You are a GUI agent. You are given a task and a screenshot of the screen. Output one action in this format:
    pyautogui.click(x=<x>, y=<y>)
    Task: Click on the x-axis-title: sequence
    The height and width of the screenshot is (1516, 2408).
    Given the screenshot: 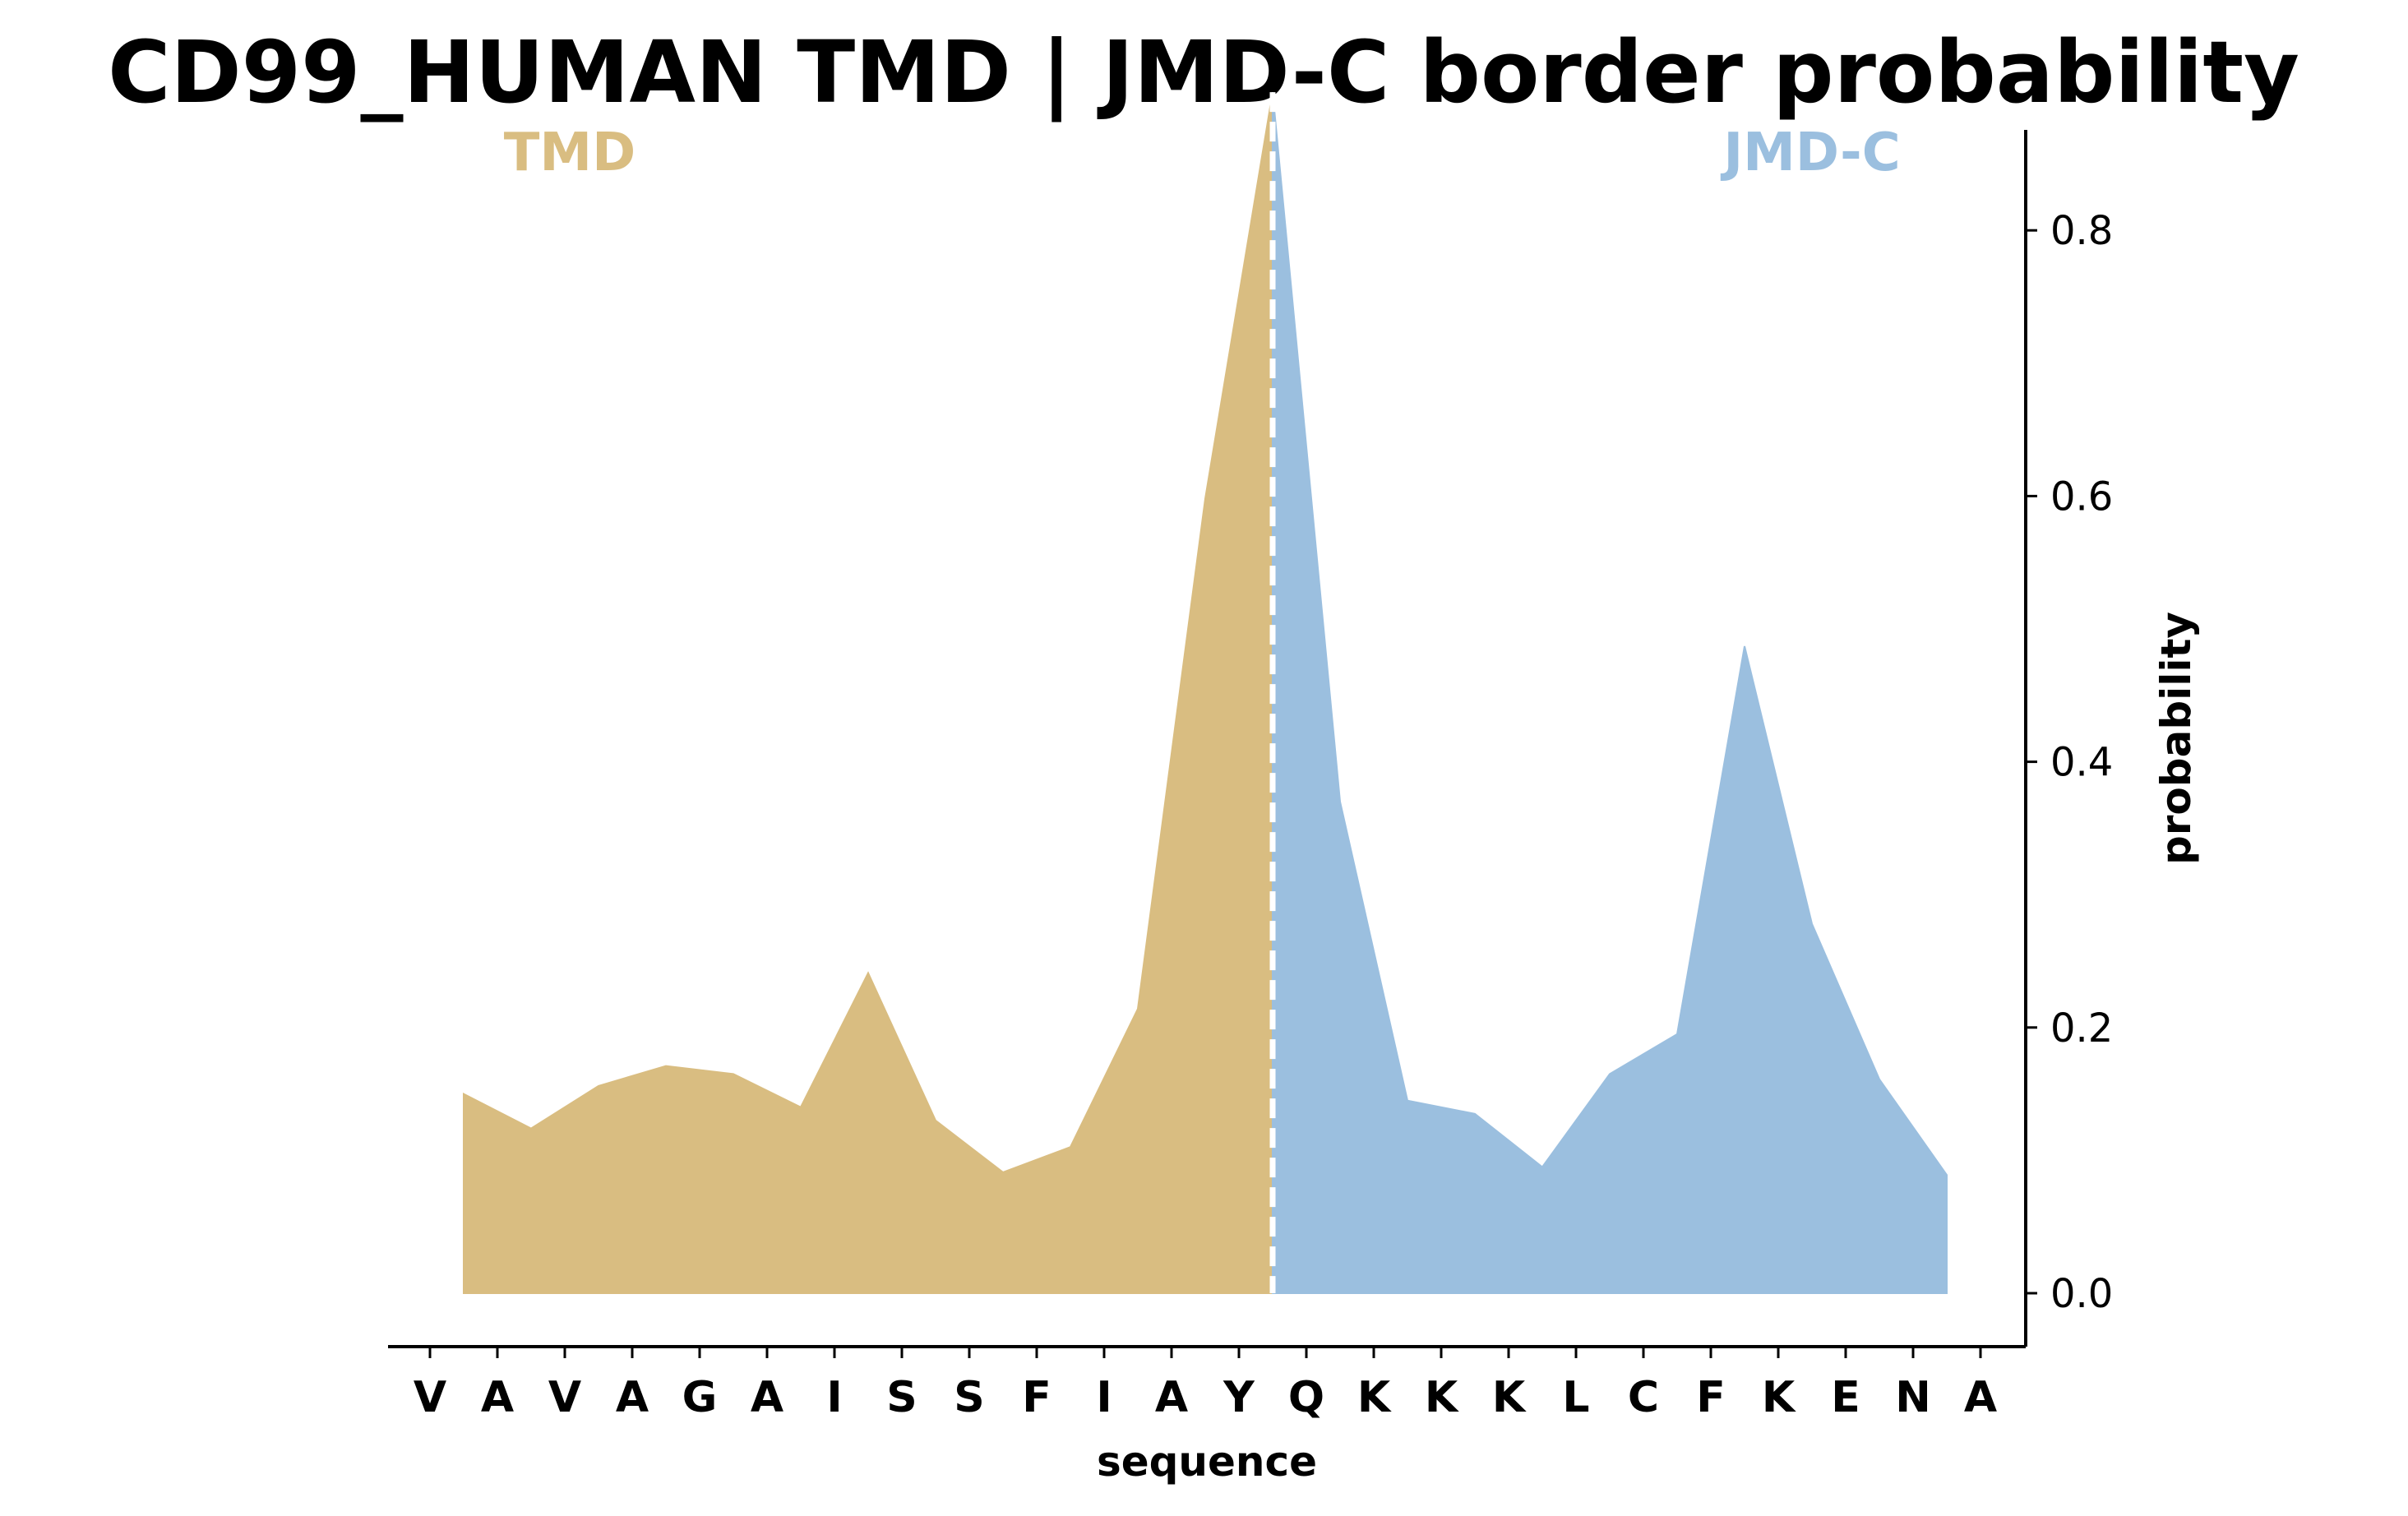 What is the action you would take?
    pyautogui.click(x=1207, y=1462)
    